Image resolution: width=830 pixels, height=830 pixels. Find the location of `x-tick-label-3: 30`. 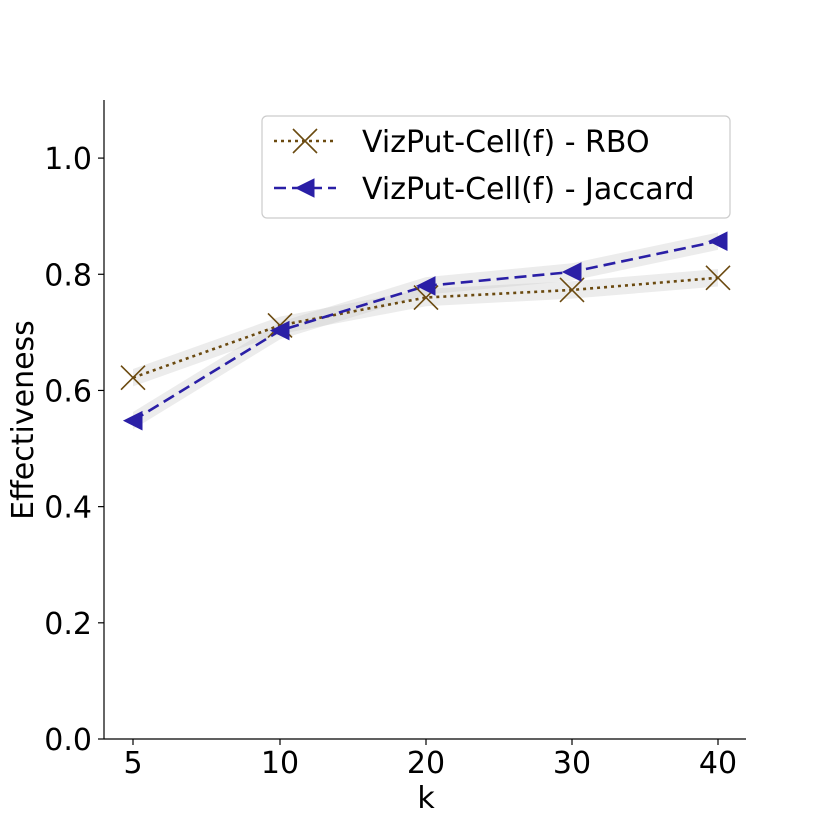

x-tick-label-3: 30 is located at coordinates (572, 763).